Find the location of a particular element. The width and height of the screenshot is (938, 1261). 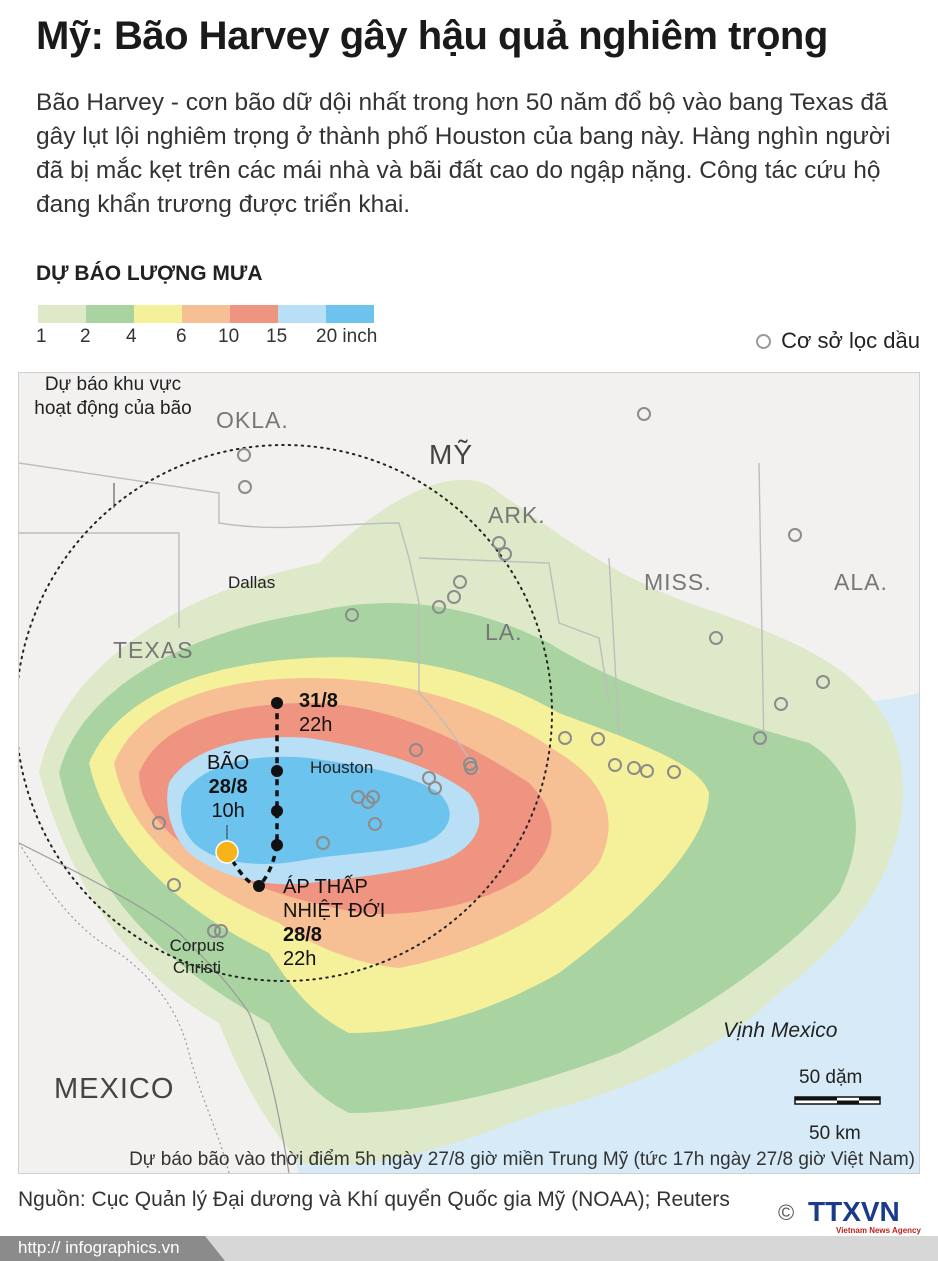

city-label-dallas: Dallas is located at coordinates (252, 582).